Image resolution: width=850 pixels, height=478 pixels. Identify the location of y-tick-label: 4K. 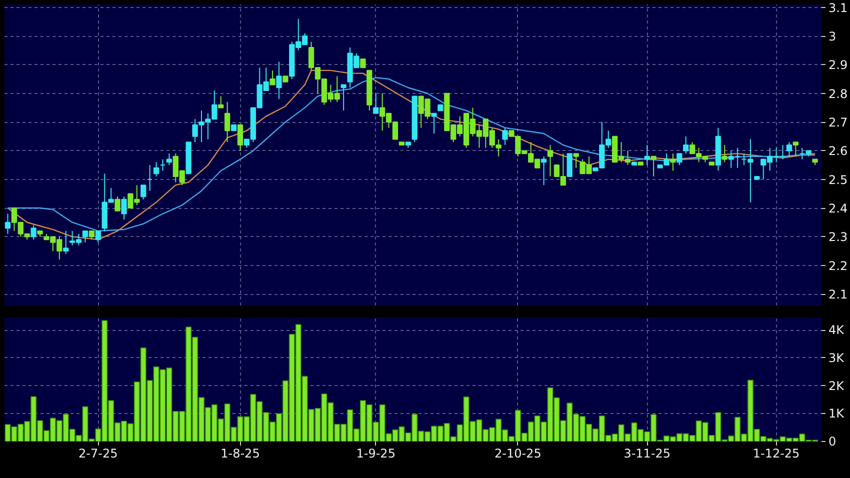
(837, 330).